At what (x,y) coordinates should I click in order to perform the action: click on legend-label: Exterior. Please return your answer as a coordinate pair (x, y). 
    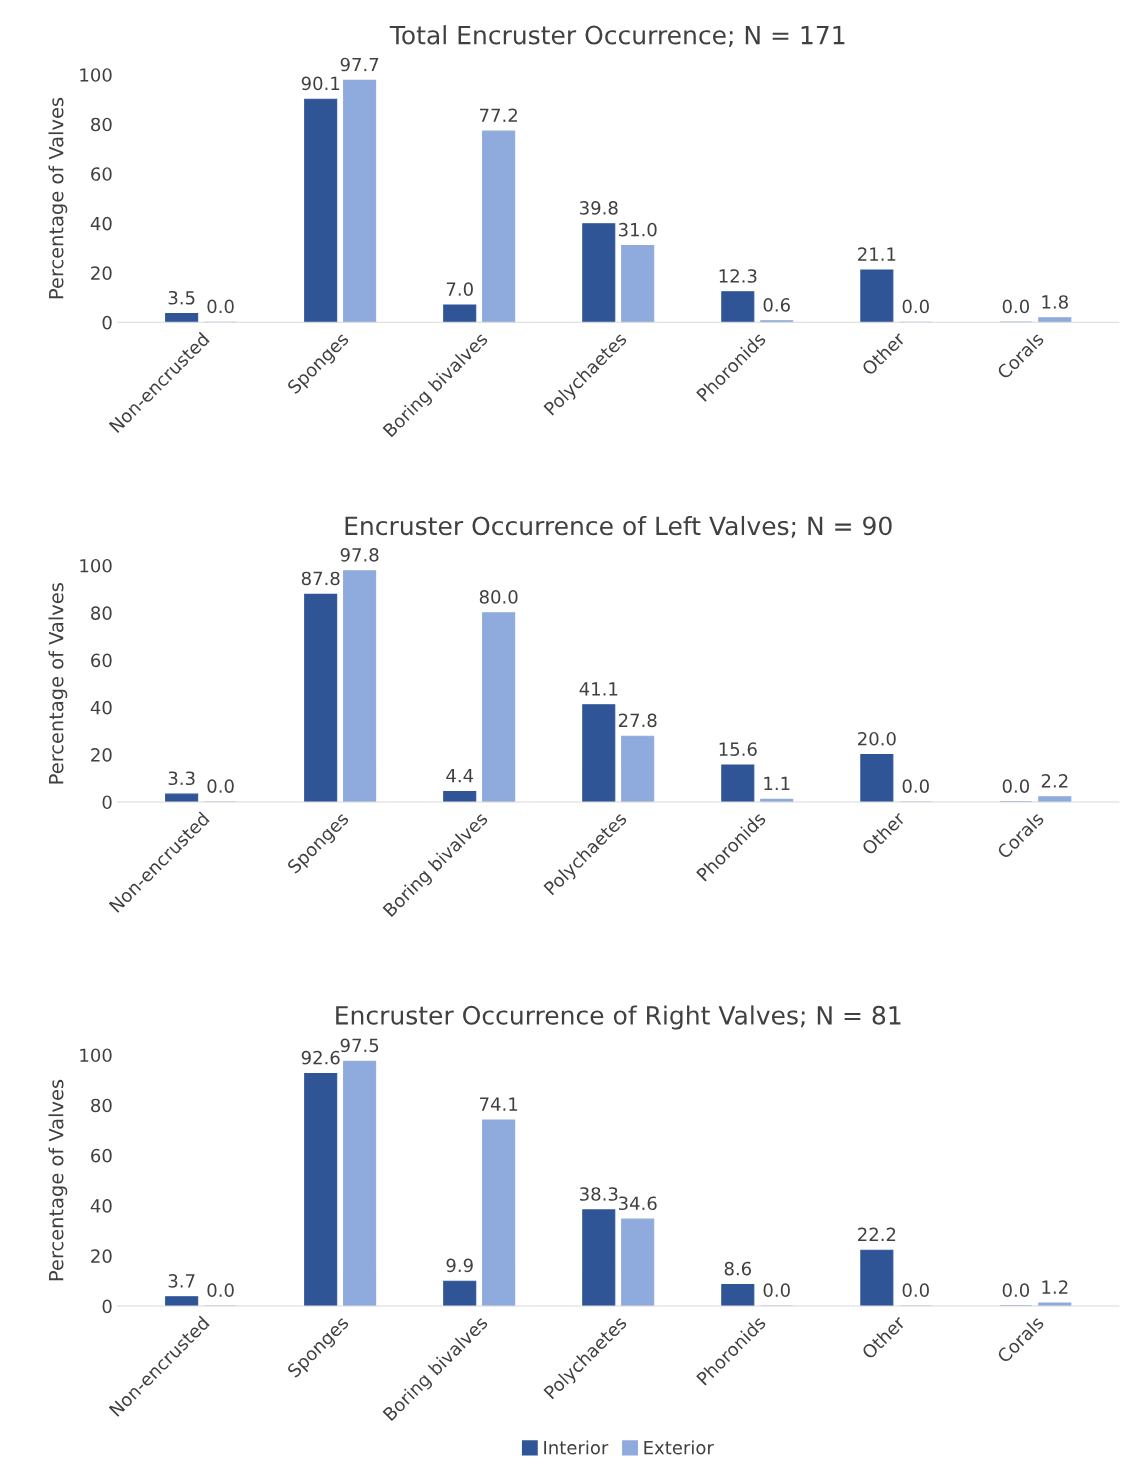
    Looking at the image, I should click on (679, 1447).